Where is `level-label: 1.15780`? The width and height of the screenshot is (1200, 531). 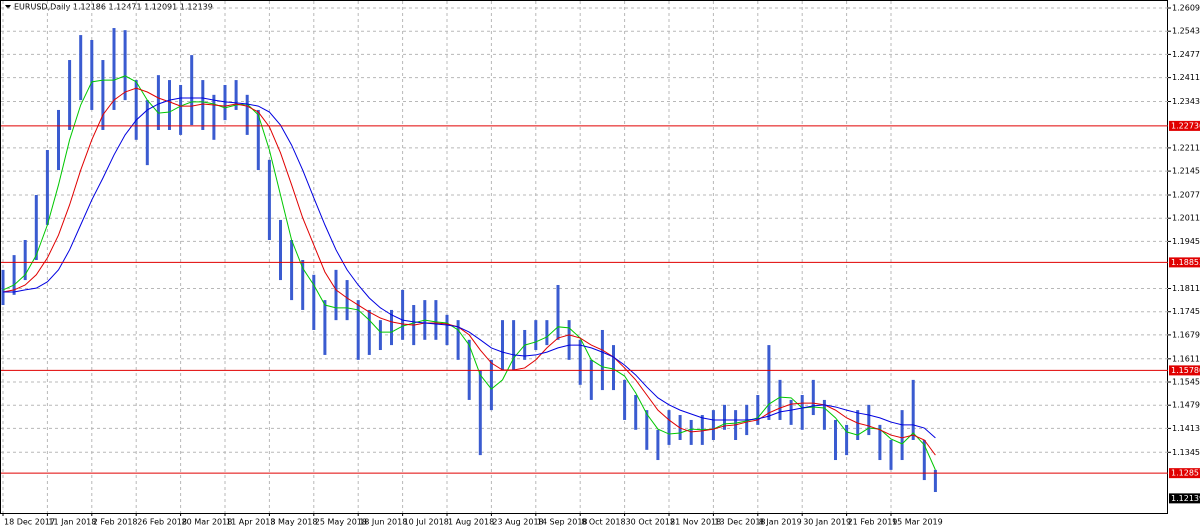
level-label: 1.15780 is located at coordinates (1185, 370).